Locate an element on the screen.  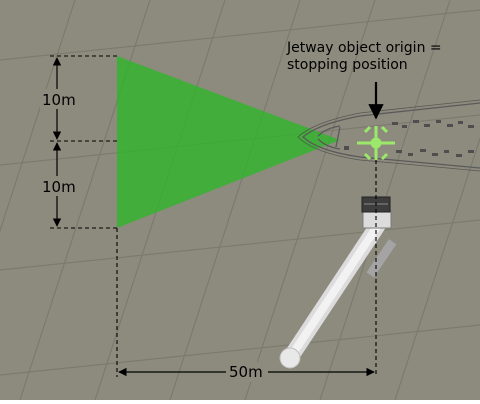
origin-marker-icon is located at coordinates (376, 143).